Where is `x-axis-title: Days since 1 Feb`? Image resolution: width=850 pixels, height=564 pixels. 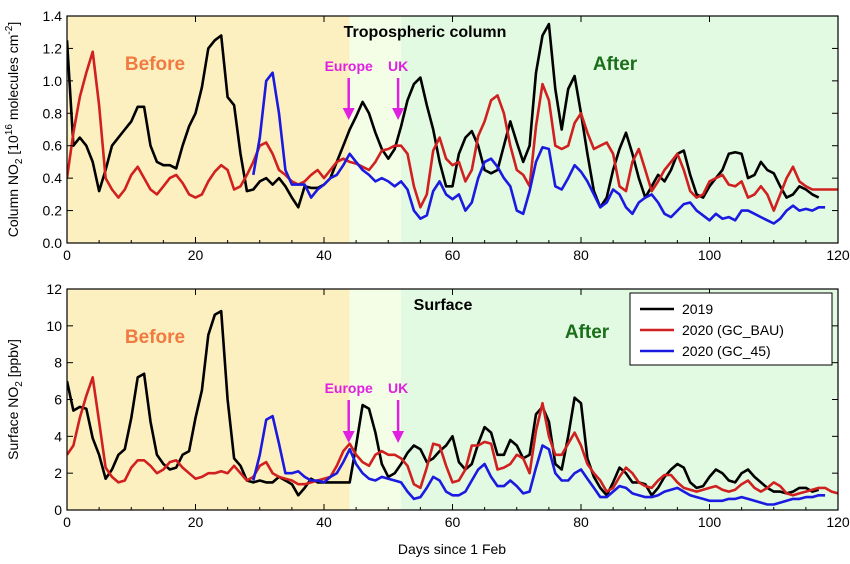 x-axis-title: Days since 1 Feb is located at coordinates (452, 549).